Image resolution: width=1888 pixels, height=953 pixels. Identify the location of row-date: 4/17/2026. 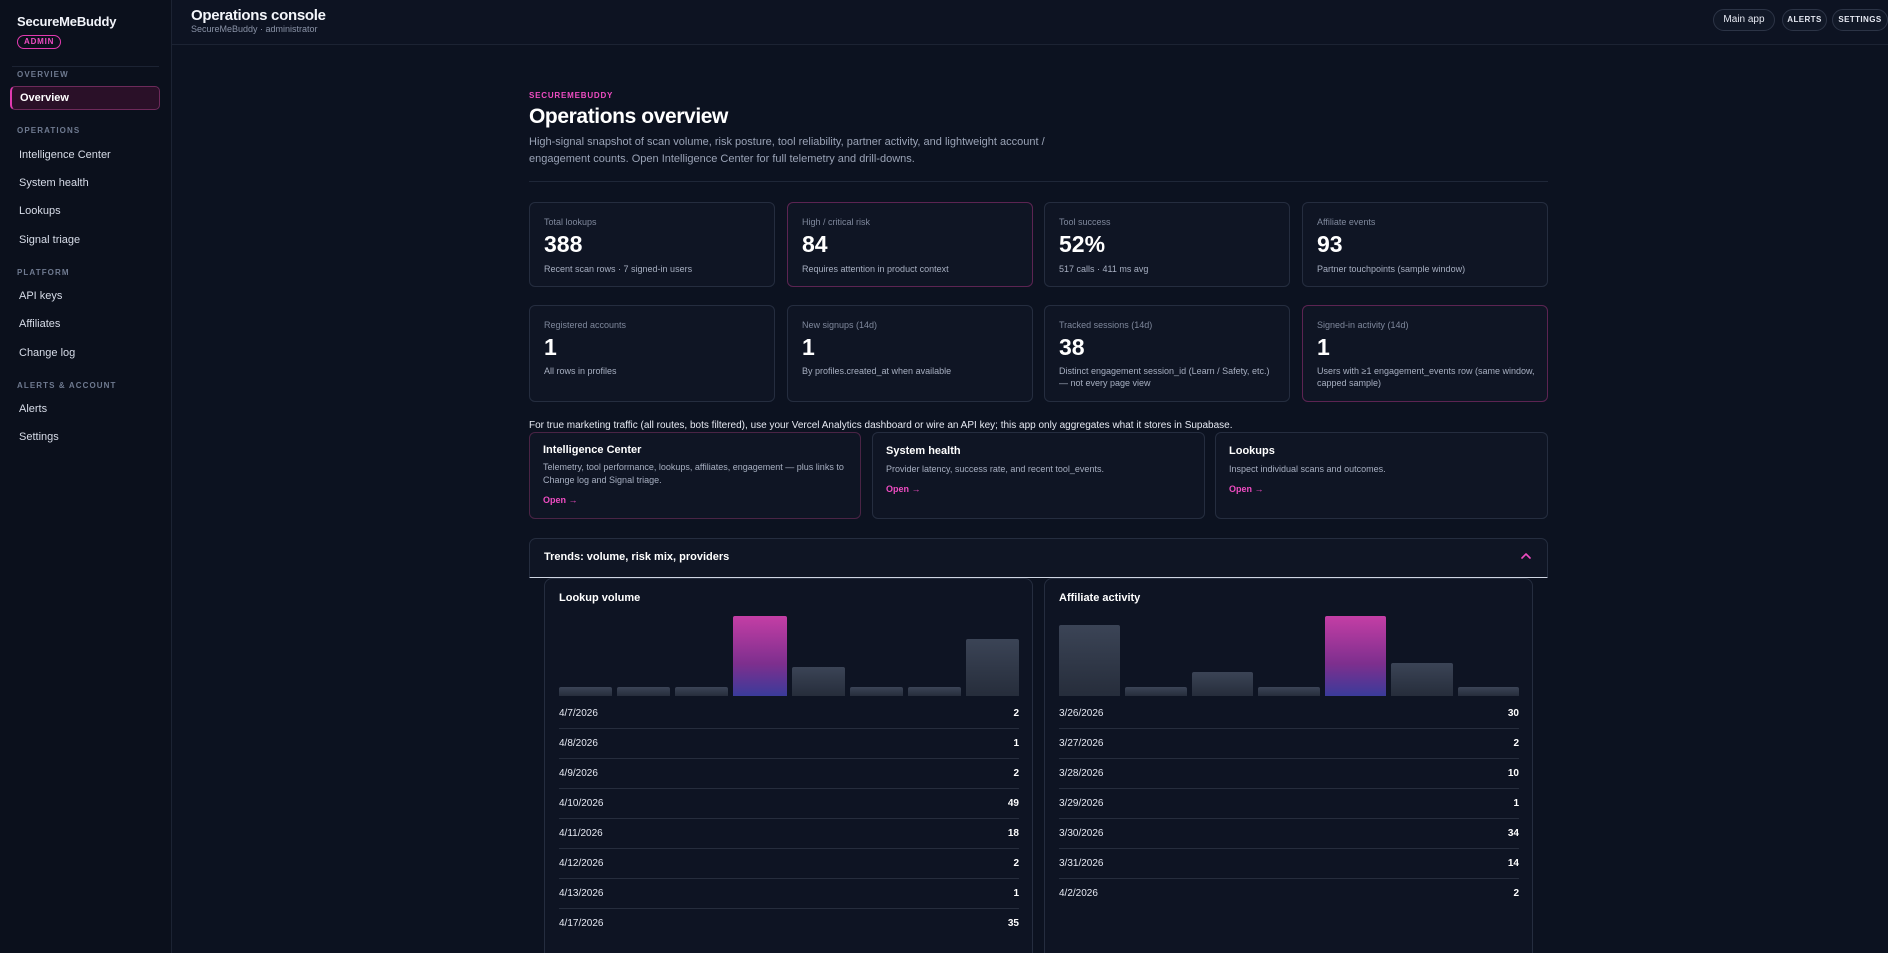
(581, 923).